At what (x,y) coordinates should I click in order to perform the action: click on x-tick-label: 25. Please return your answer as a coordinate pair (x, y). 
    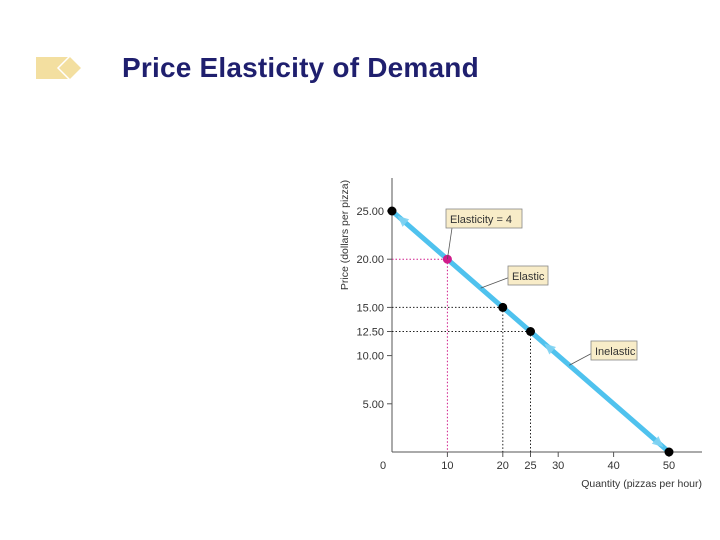
    Looking at the image, I should click on (530, 466).